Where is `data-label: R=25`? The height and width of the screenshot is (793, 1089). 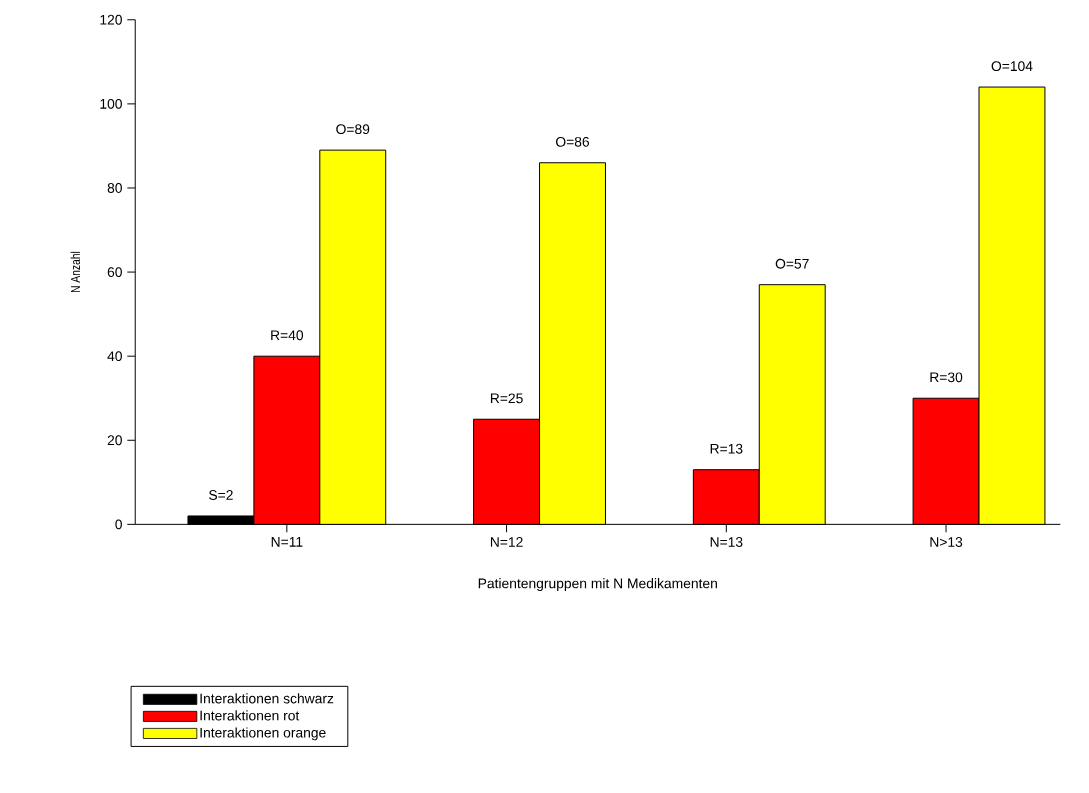 data-label: R=25 is located at coordinates (506, 398).